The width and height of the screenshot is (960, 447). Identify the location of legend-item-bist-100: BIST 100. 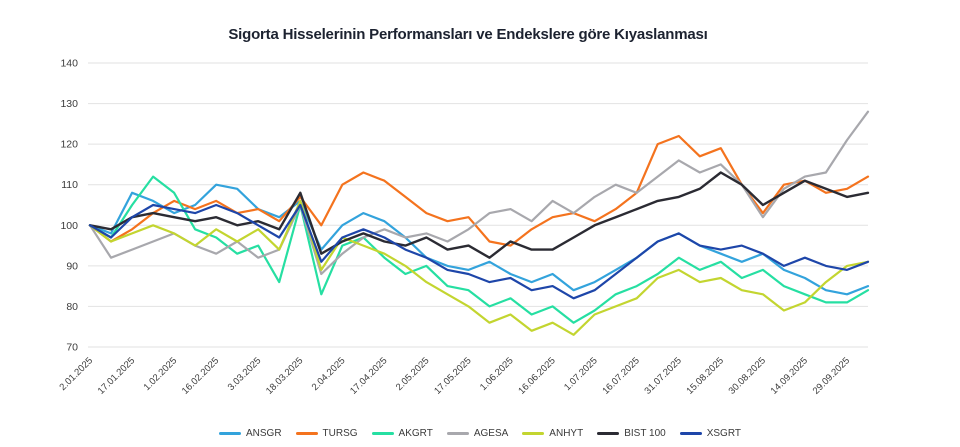
(631, 433).